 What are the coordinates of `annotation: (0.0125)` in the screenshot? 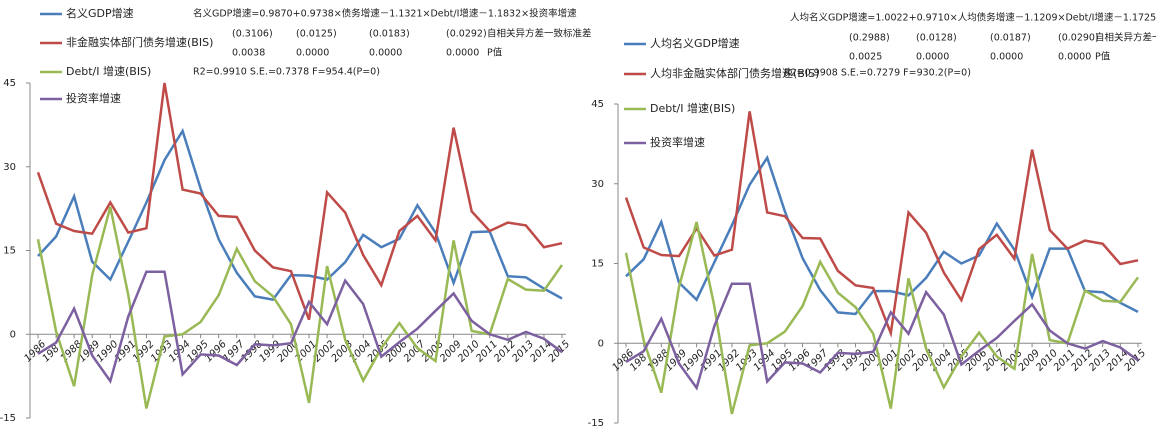 It's located at (316, 34).